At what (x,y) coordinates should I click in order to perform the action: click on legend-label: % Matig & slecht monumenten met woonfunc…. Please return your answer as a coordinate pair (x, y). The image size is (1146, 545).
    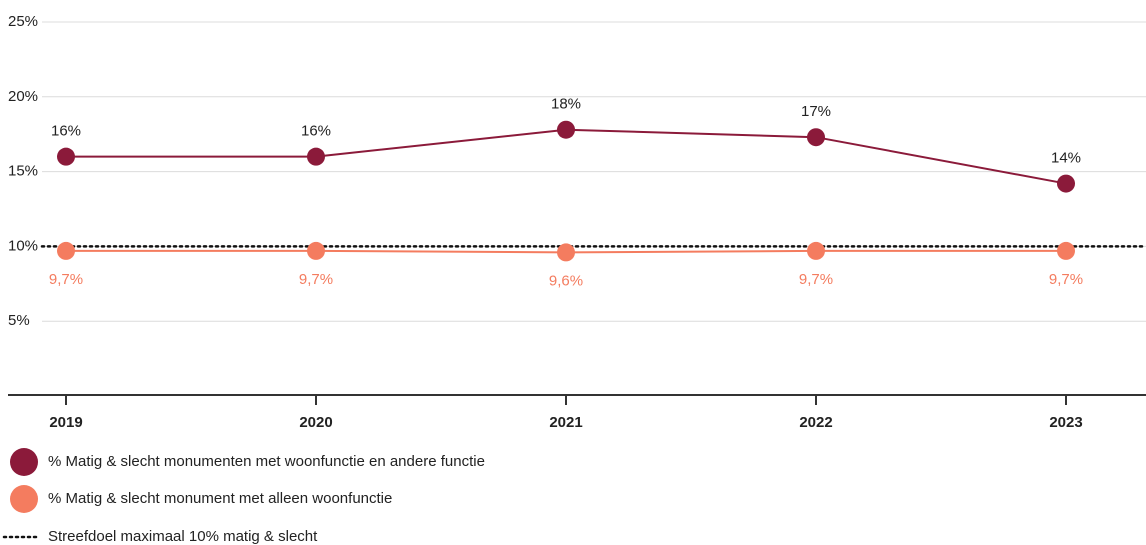
    Looking at the image, I should click on (266, 461).